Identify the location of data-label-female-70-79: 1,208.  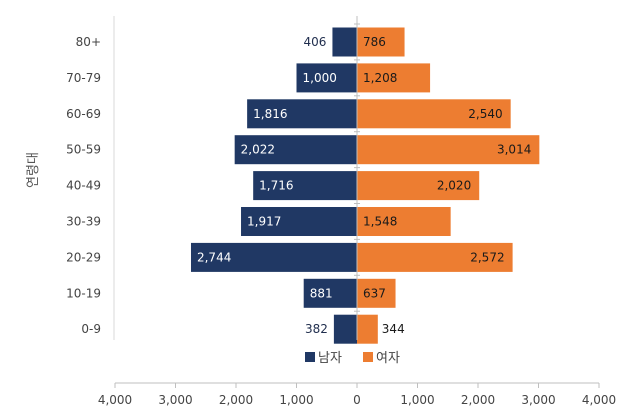
(380, 78).